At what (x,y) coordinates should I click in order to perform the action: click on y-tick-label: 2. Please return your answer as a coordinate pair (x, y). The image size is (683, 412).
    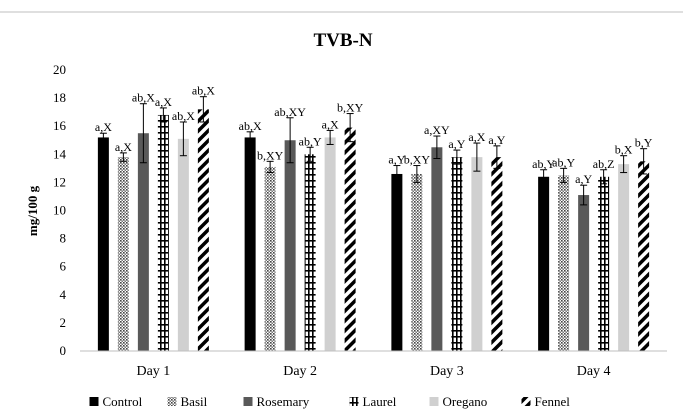
    Looking at the image, I should click on (63, 322).